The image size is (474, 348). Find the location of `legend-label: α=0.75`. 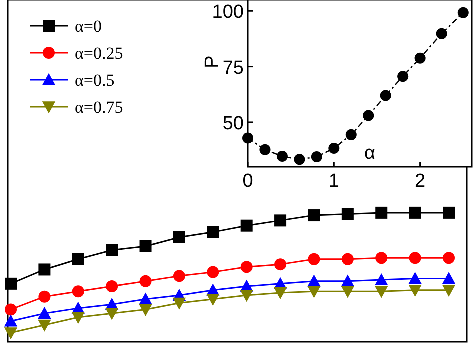

legend-label: α=0.75 is located at coordinates (99, 107).